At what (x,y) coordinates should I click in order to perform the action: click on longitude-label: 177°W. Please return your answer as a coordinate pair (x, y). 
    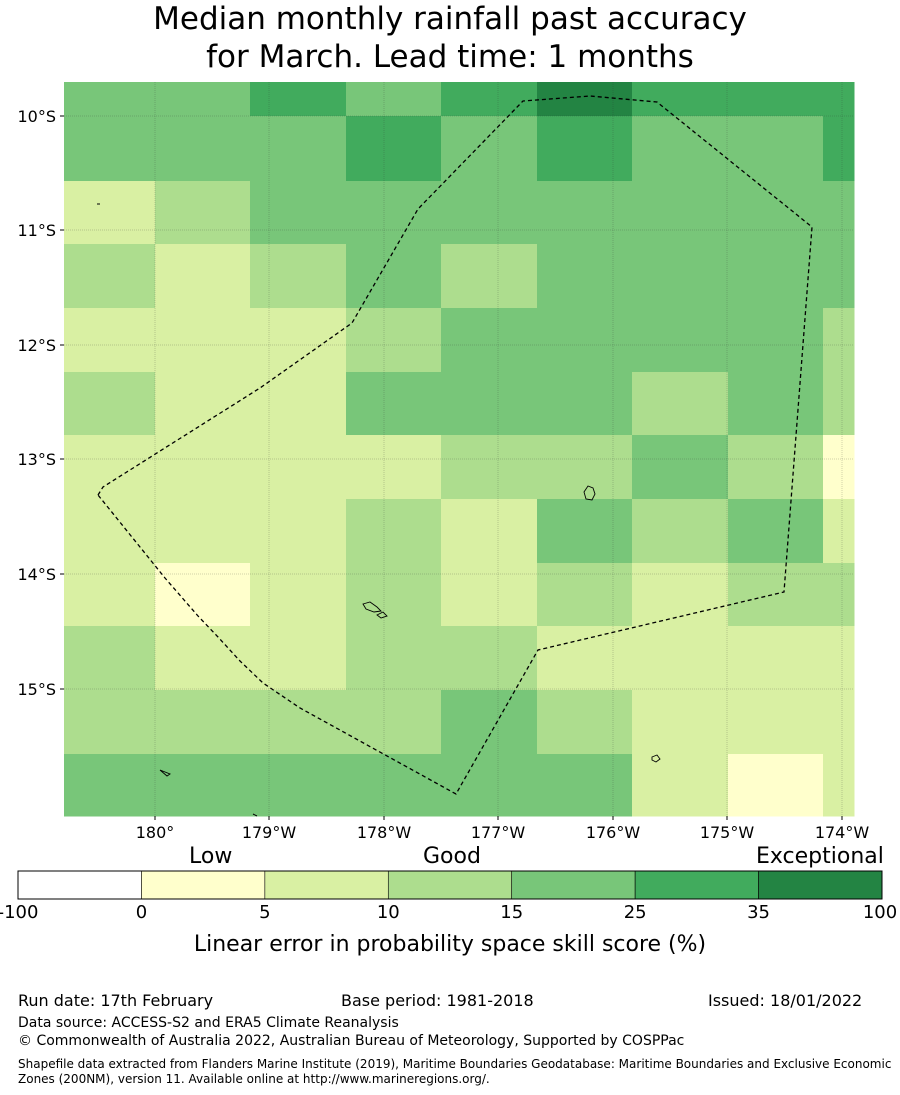
    Looking at the image, I should click on (498, 832).